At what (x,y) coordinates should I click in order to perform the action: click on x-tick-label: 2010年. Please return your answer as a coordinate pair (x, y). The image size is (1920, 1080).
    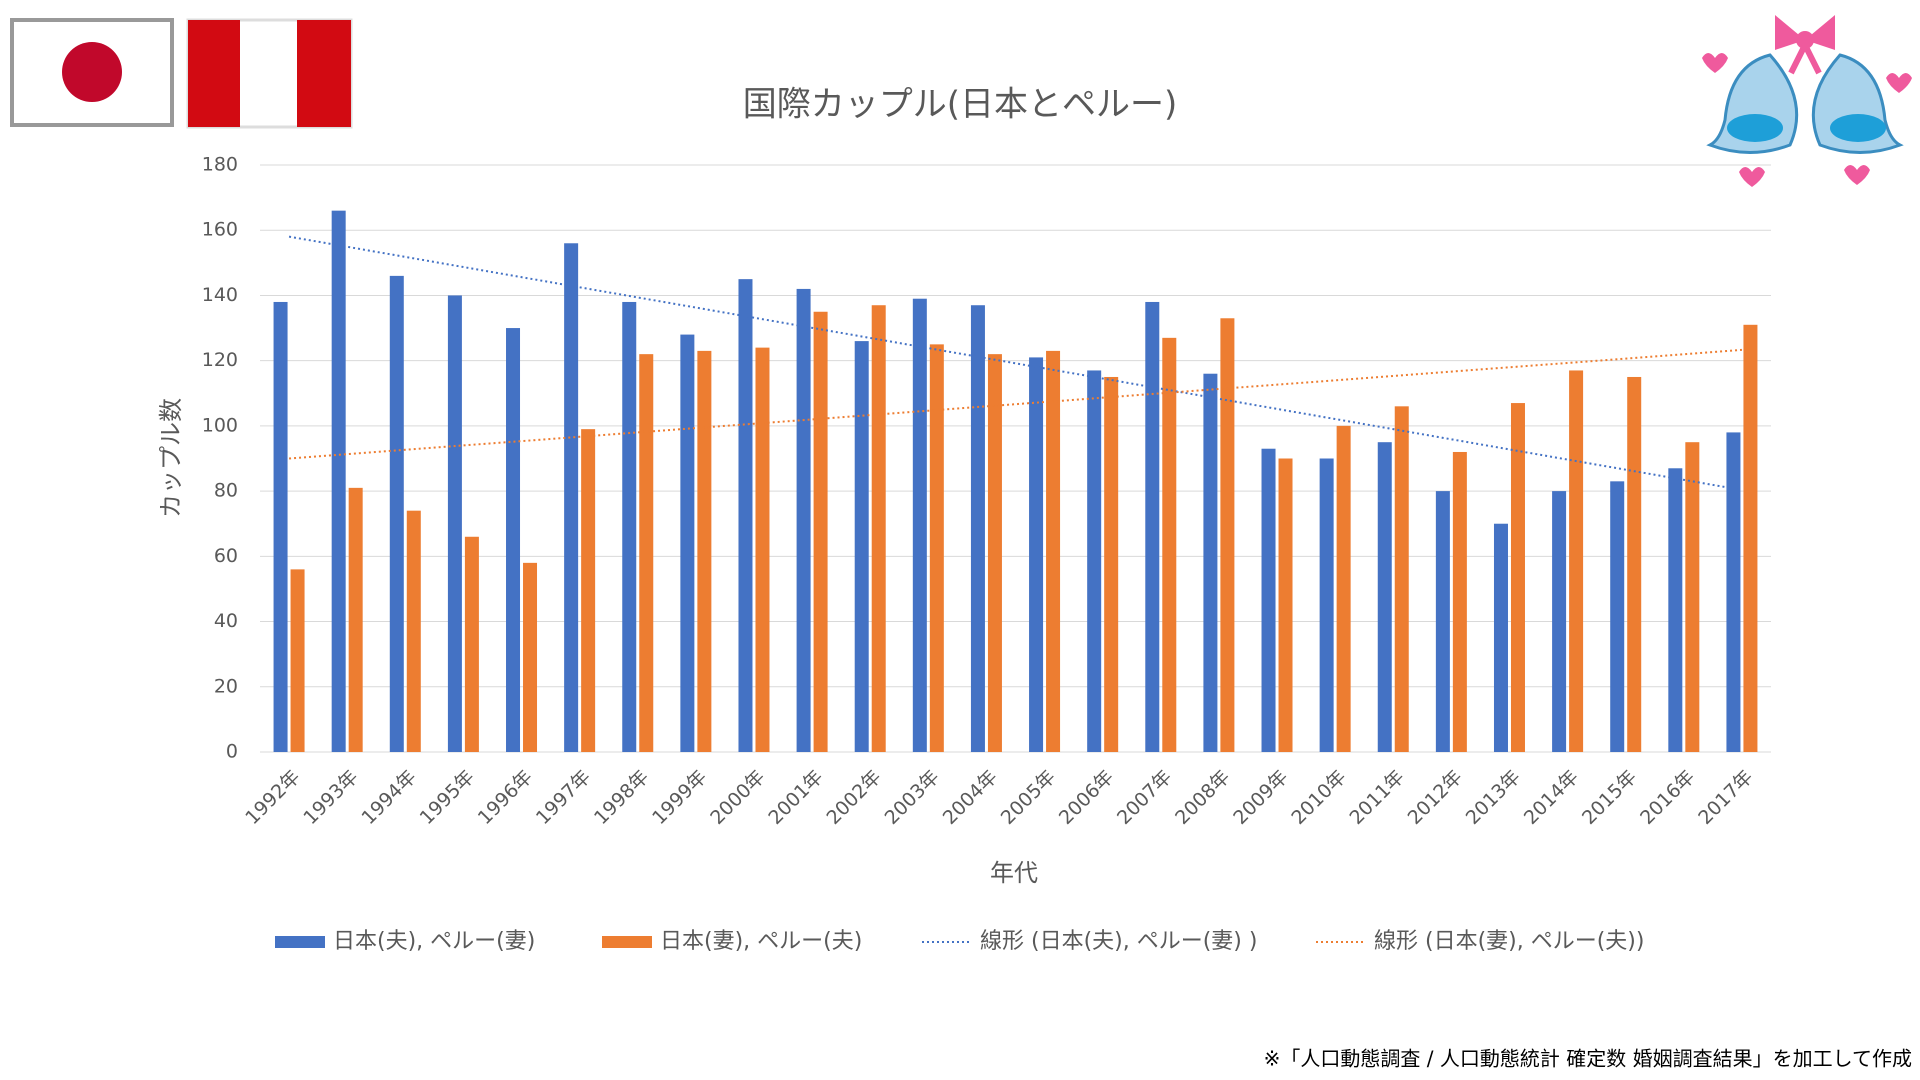
    Looking at the image, I should click on (1318, 797).